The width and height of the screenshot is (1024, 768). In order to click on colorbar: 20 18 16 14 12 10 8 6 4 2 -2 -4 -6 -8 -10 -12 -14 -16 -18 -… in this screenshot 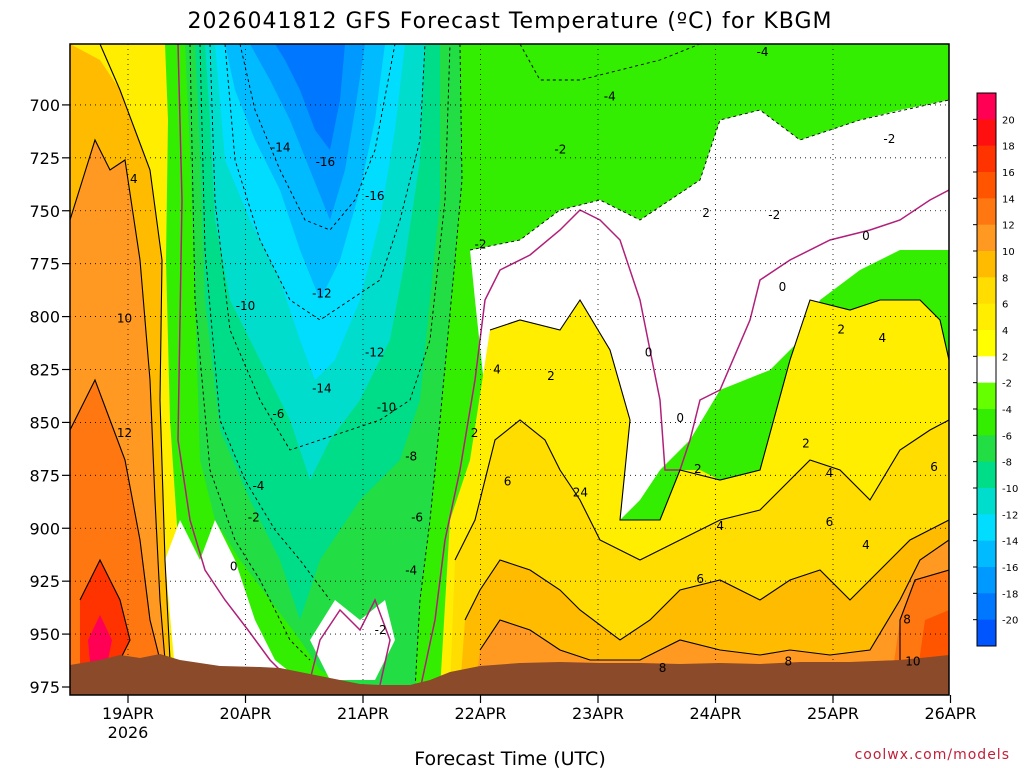, I will do `click(995, 369)`.